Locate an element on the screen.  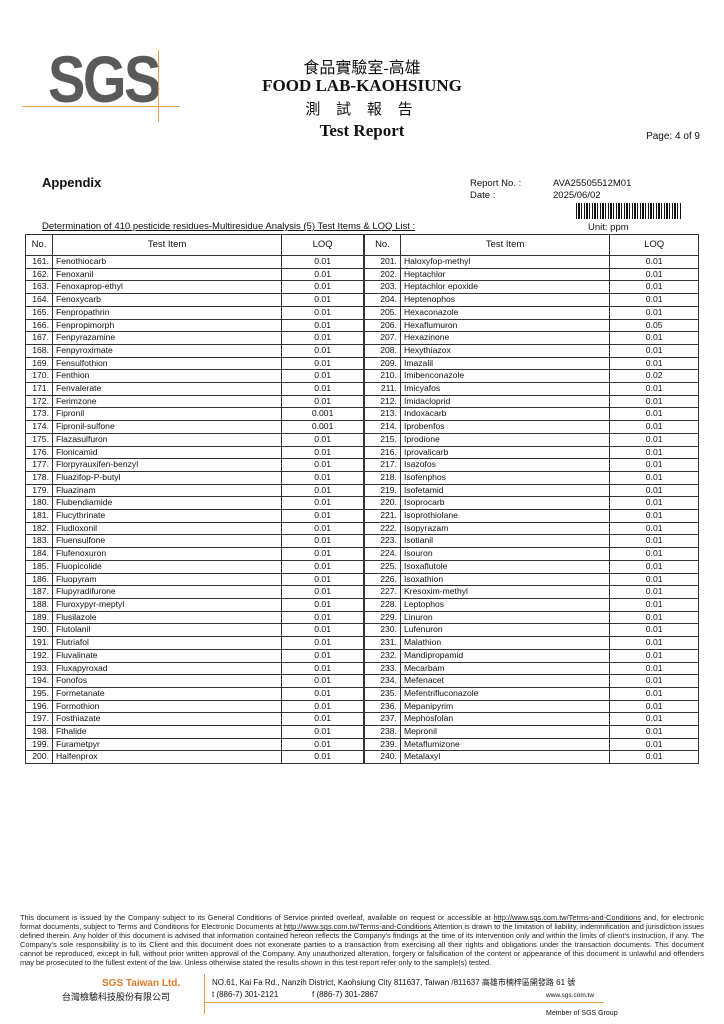
test-item: Fluvalinate is located at coordinates (167, 655).